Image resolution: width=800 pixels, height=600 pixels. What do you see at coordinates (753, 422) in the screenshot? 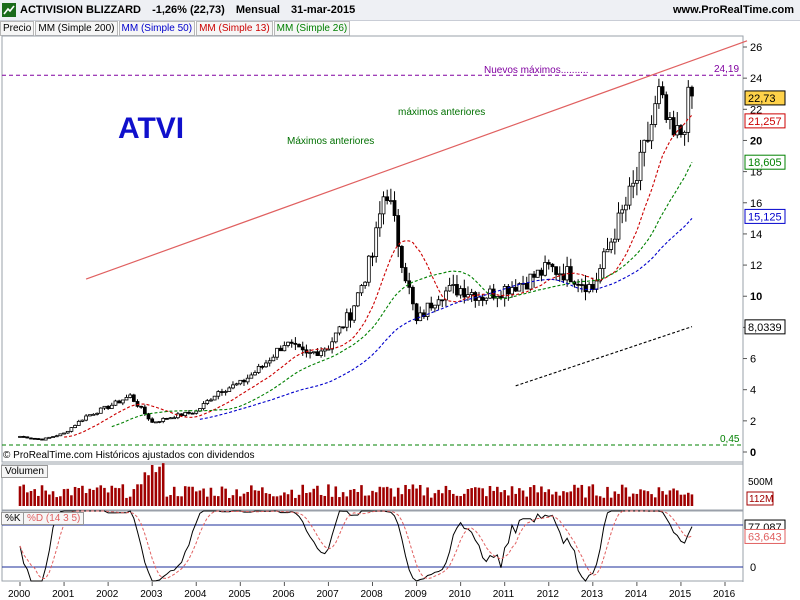
I see `y-tick-label: 2` at bounding box center [753, 422].